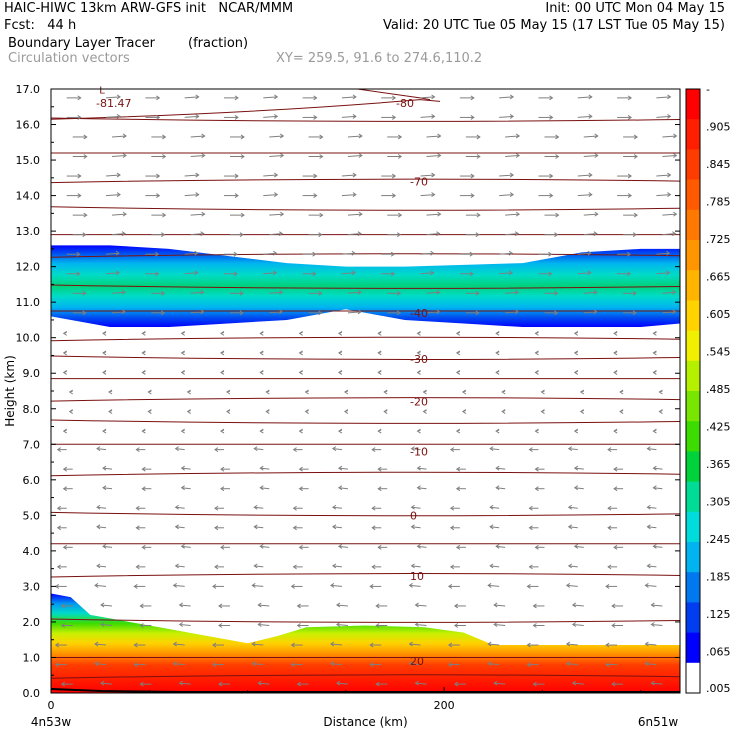  Describe the element at coordinates (718, 389) in the screenshot. I see `colorbar-label: .485` at that location.